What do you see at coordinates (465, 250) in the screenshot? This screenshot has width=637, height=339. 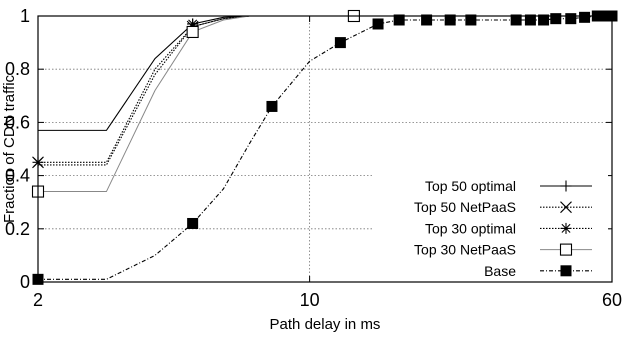 I see `legend-label: Top 30 NetPaaS` at bounding box center [465, 250].